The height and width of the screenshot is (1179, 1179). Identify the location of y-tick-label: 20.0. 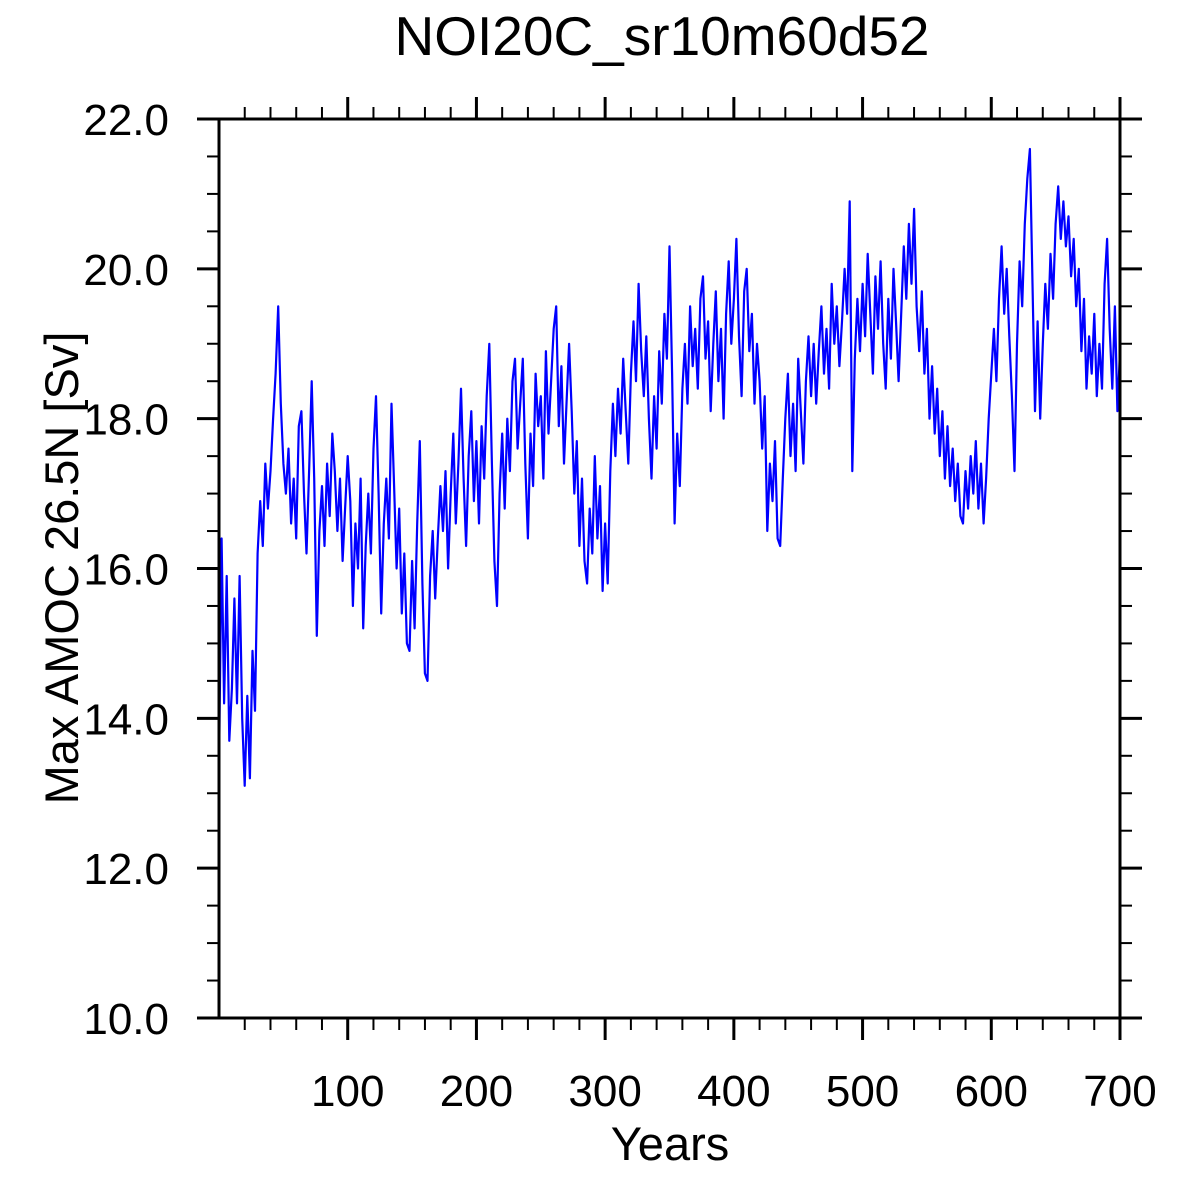
(126, 270).